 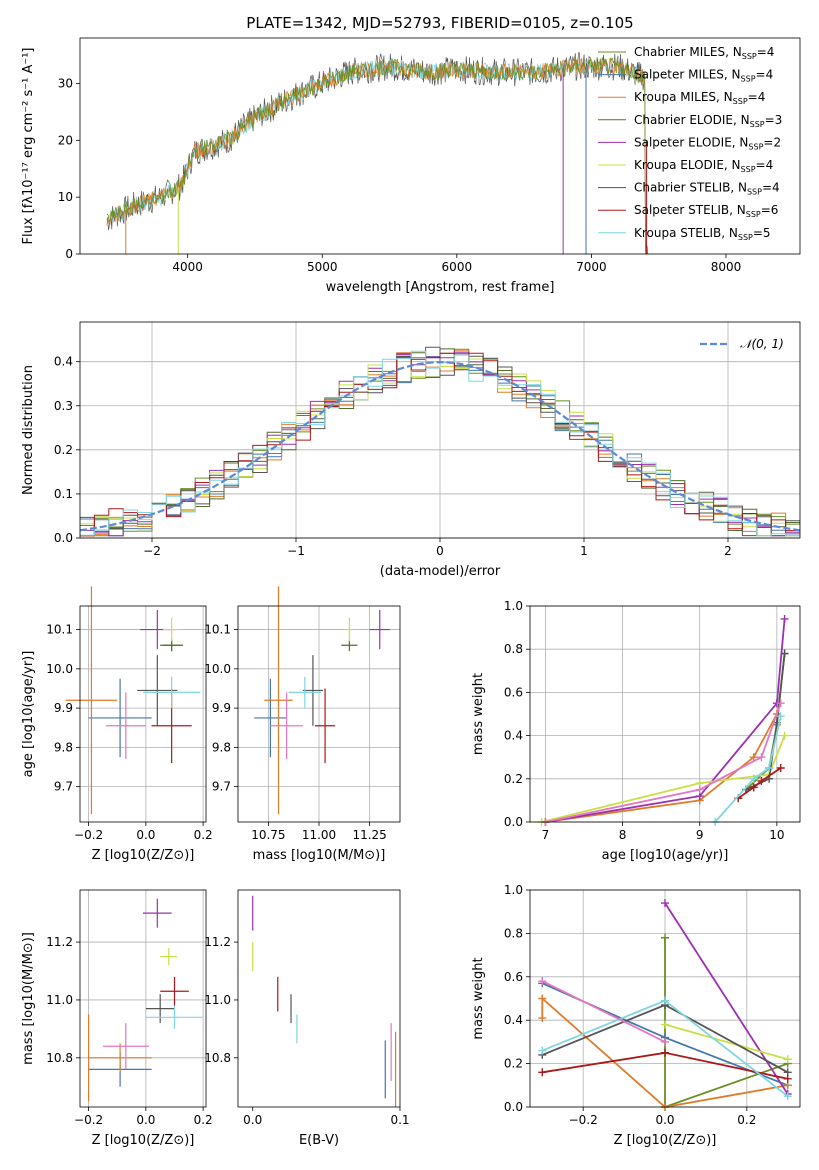 I want to click on y-tick-label: 10, so click(x=65, y=197).